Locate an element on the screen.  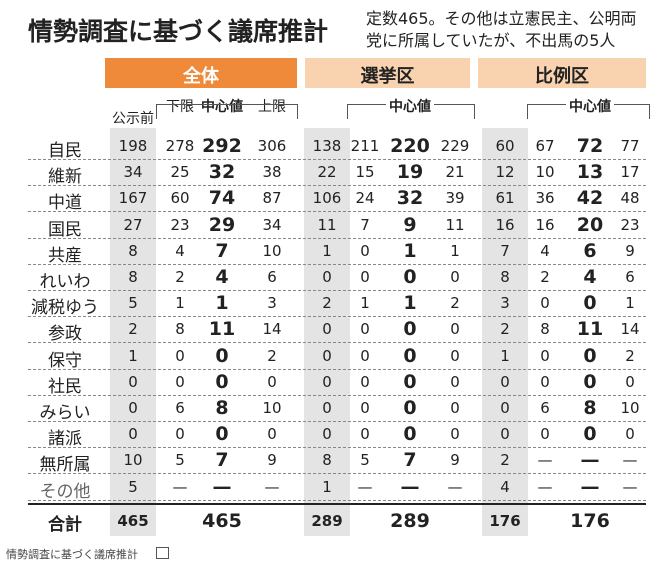
row-label: 共産 is located at coordinates (65, 255).